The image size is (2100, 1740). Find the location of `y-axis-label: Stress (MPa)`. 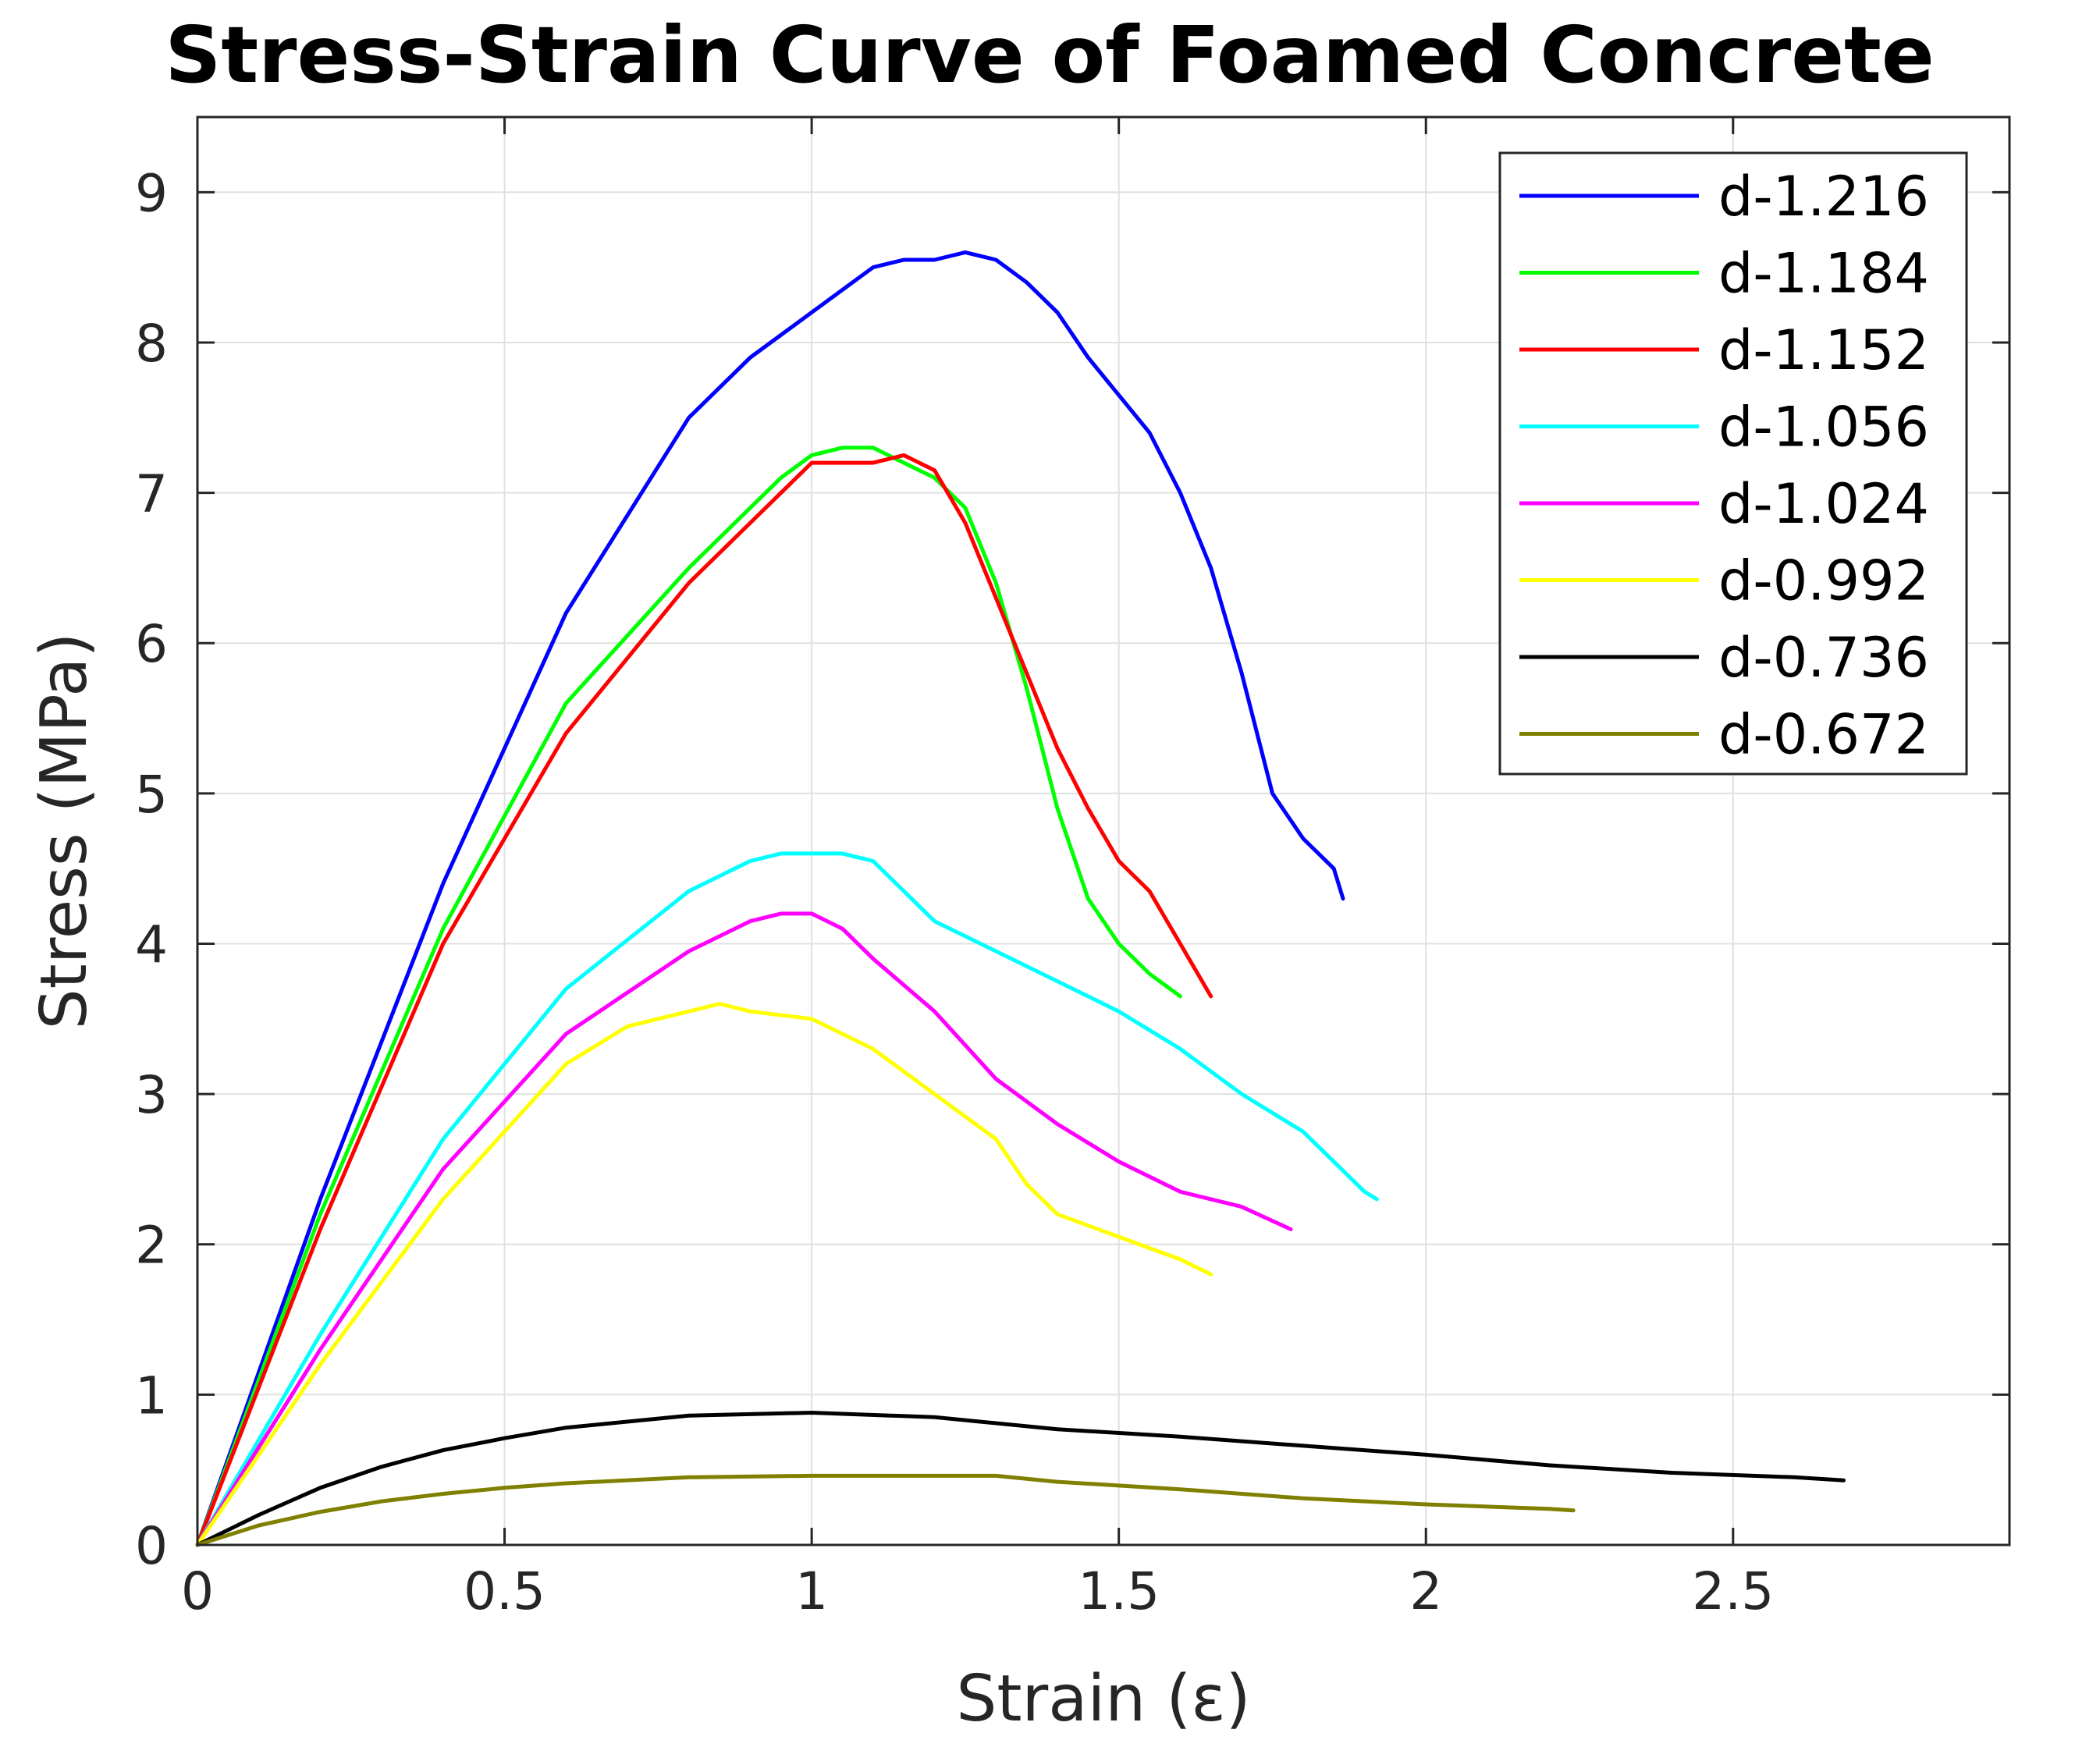

y-axis-label: Stress (MPa) is located at coordinates (64, 831).